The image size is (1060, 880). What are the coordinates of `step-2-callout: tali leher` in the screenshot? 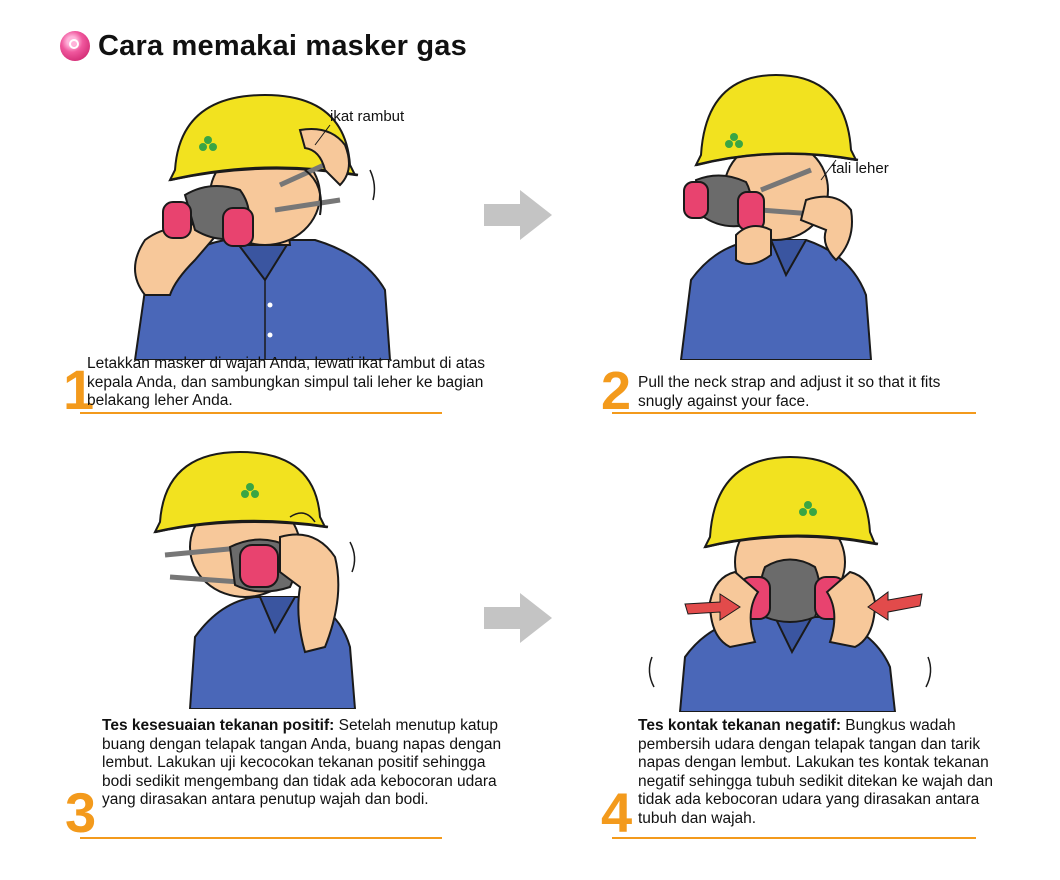 It's located at (860, 168).